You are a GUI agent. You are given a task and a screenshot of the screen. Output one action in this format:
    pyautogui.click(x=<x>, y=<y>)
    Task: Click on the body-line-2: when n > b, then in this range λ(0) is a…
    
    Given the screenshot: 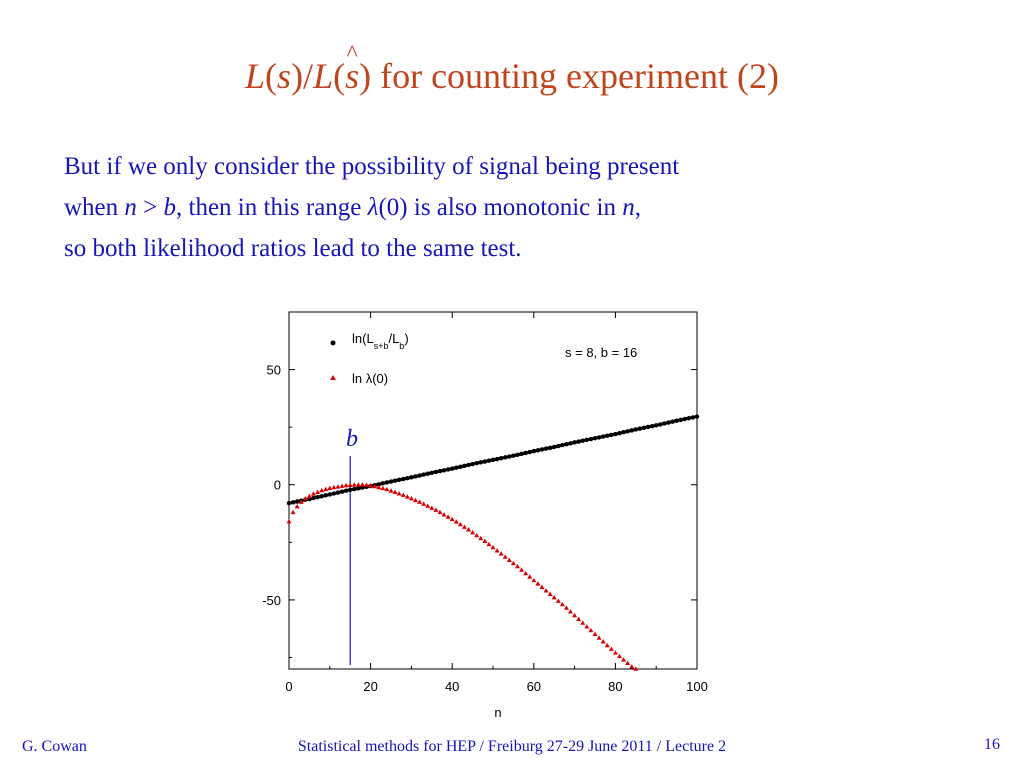 What is the action you would take?
    pyautogui.click(x=514, y=207)
    